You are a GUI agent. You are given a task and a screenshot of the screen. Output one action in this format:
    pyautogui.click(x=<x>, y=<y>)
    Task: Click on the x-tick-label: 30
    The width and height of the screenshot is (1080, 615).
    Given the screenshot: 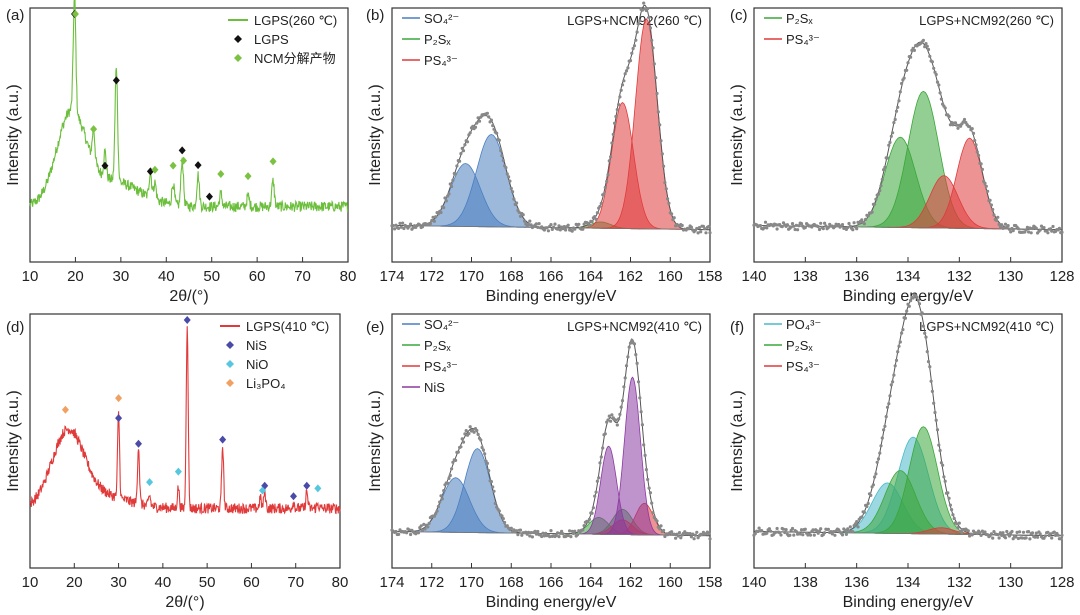 What is the action you would take?
    pyautogui.click(x=121, y=276)
    